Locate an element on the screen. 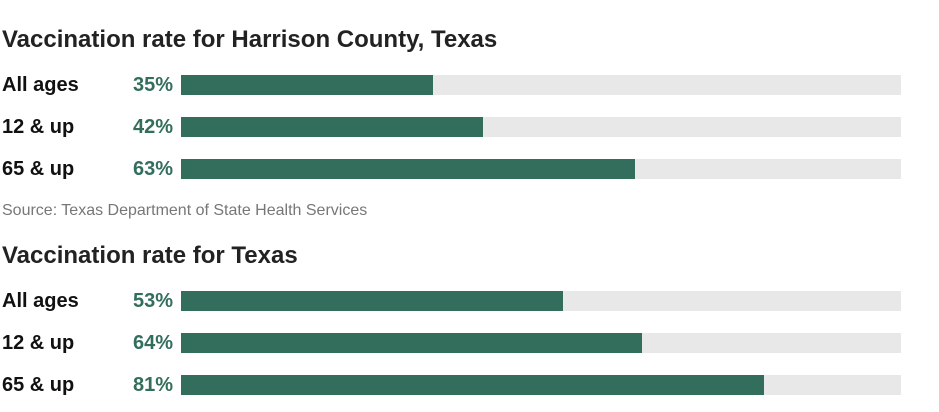  bar-row-12-and-up: 12 & up 42% is located at coordinates (469, 127).